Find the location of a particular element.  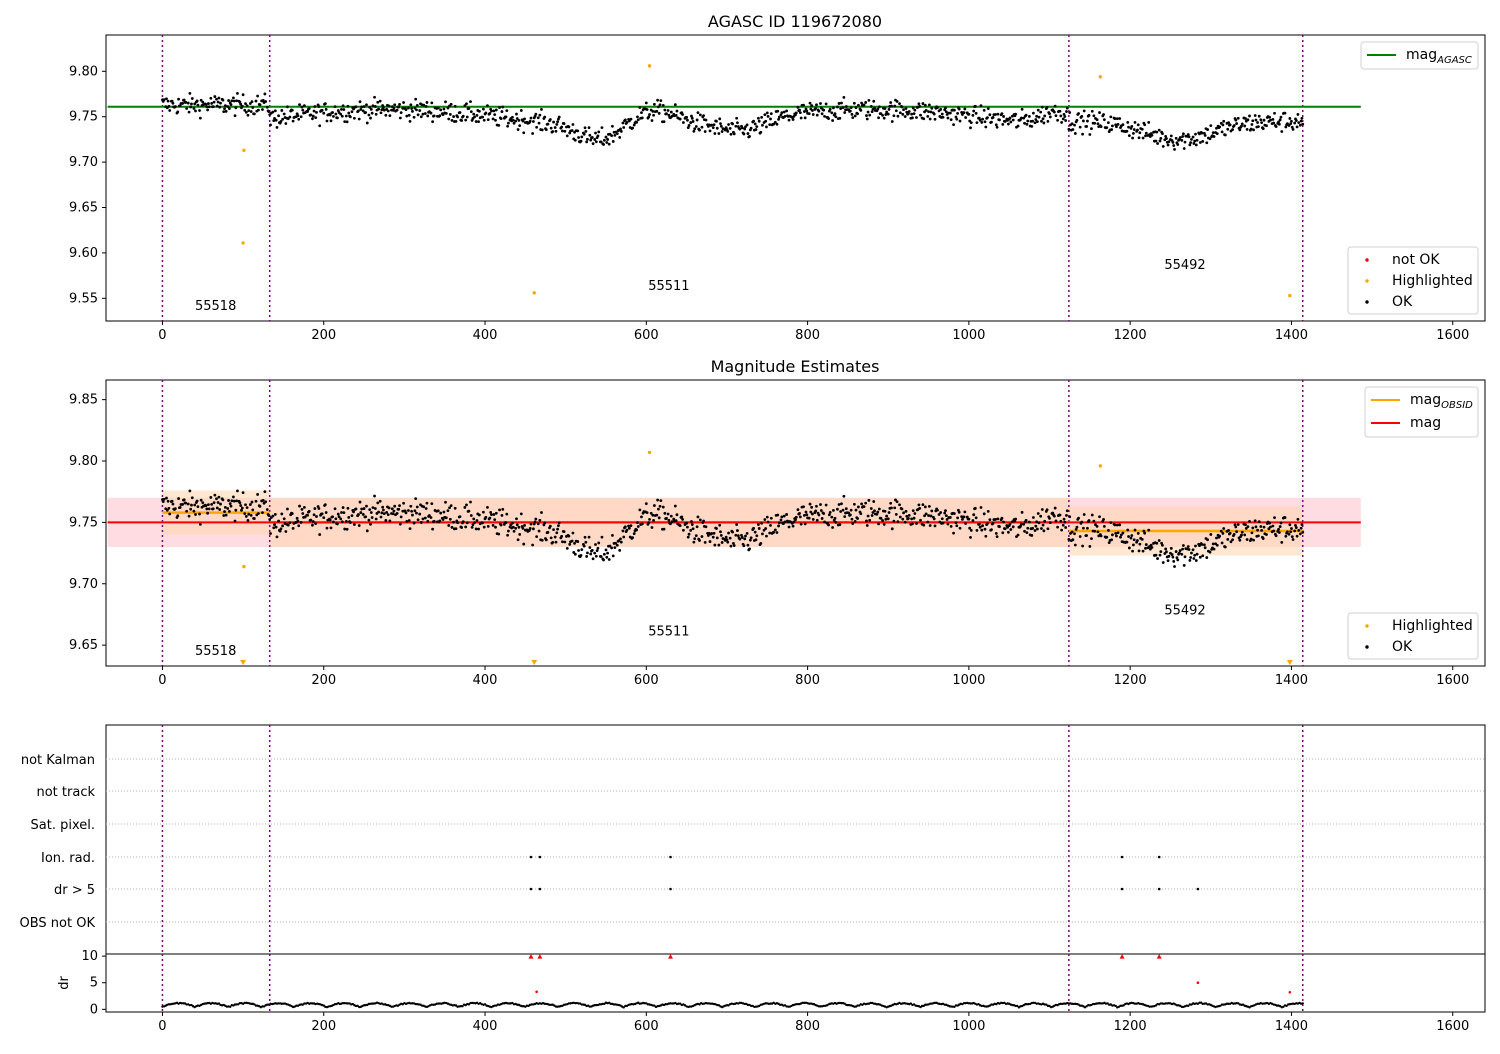

flag-points is located at coordinates (864, 873).